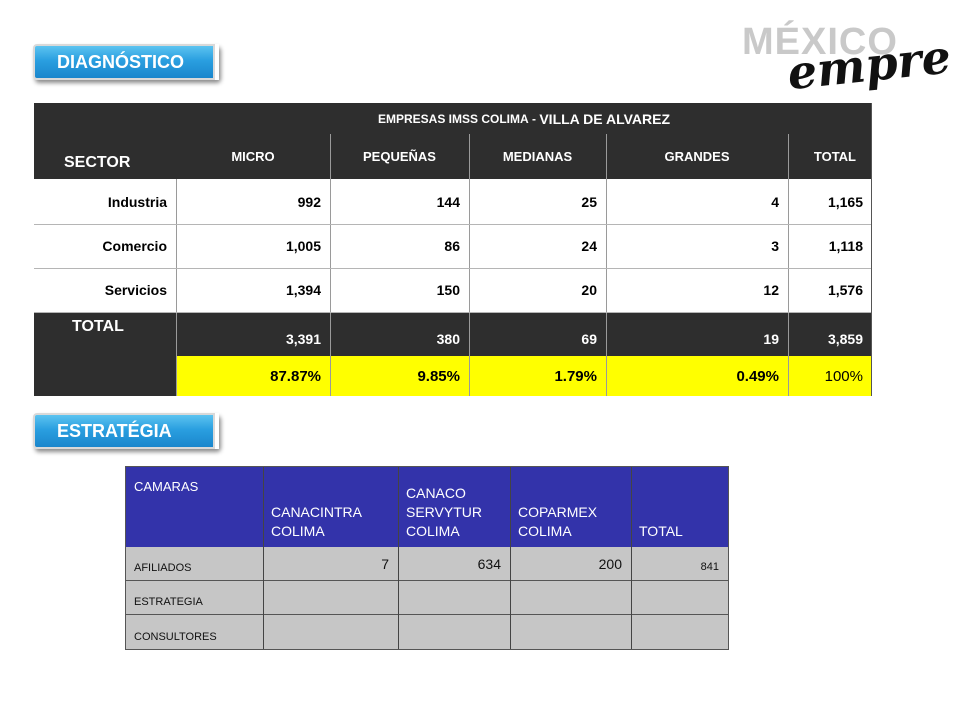 This screenshot has height=720, width=960. I want to click on table-border, so click(871, 249).